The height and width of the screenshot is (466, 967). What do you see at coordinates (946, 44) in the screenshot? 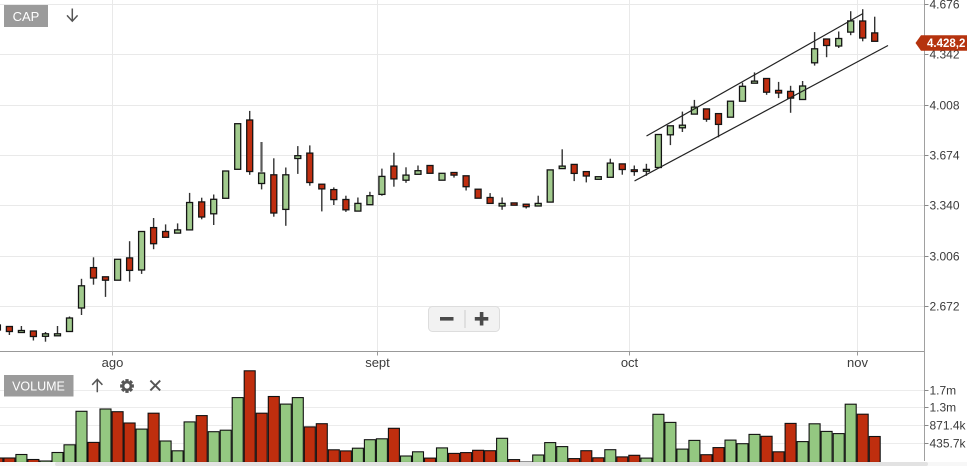
I see `svg-text: 4.428,2` at bounding box center [946, 44].